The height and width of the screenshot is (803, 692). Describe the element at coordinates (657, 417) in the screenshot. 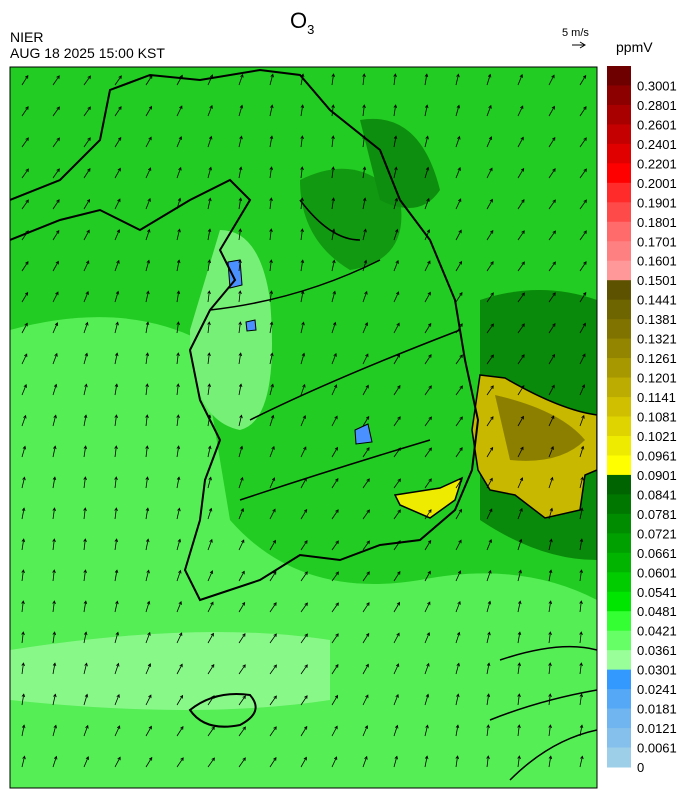

I see `colorbar-label: 0.1081` at that location.